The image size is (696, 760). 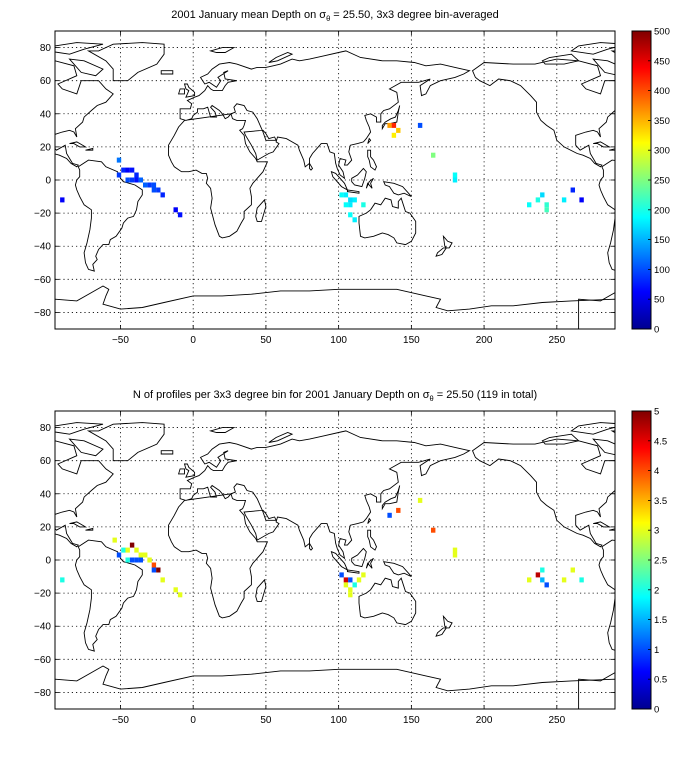 I want to click on colorbar-tick-label: 200, so click(x=662, y=210).